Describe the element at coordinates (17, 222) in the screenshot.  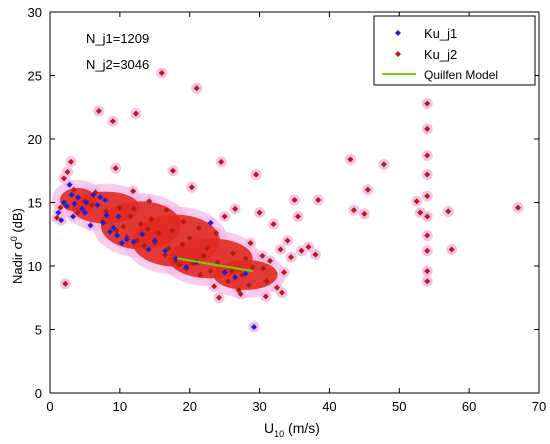
I see `y-axis-label-units: (dB)` at that location.